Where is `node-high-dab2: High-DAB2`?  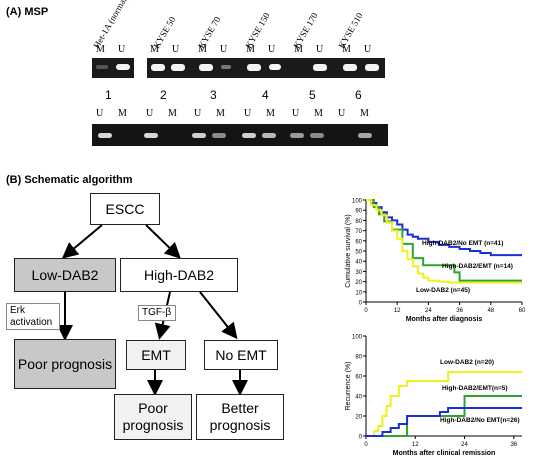
node-high-dab2: High-DAB2 is located at coordinates (179, 275).